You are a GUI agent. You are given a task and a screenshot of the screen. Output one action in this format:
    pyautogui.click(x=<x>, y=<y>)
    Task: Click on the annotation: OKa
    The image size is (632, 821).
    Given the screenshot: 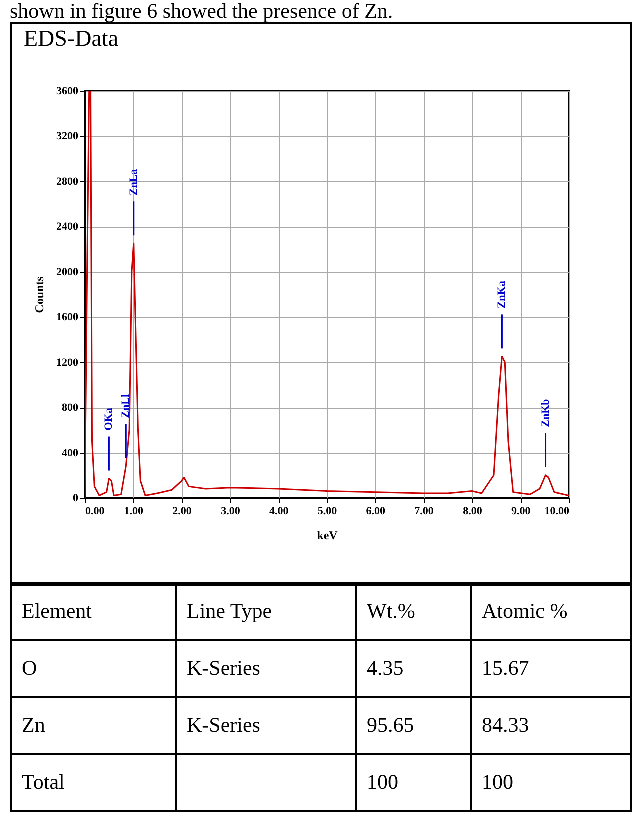 What is the action you would take?
    pyautogui.click(x=109, y=419)
    